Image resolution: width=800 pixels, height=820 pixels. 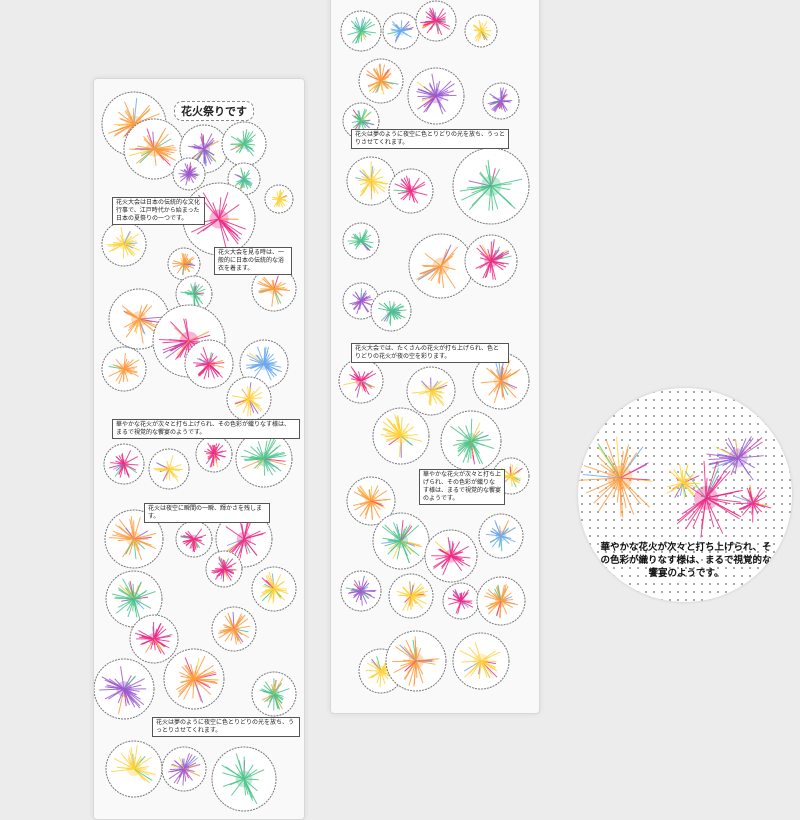 I want to click on sticker-note: 花火は夜空に瞬間の一瞬、輝かさを残します。, so click(x=207, y=513).